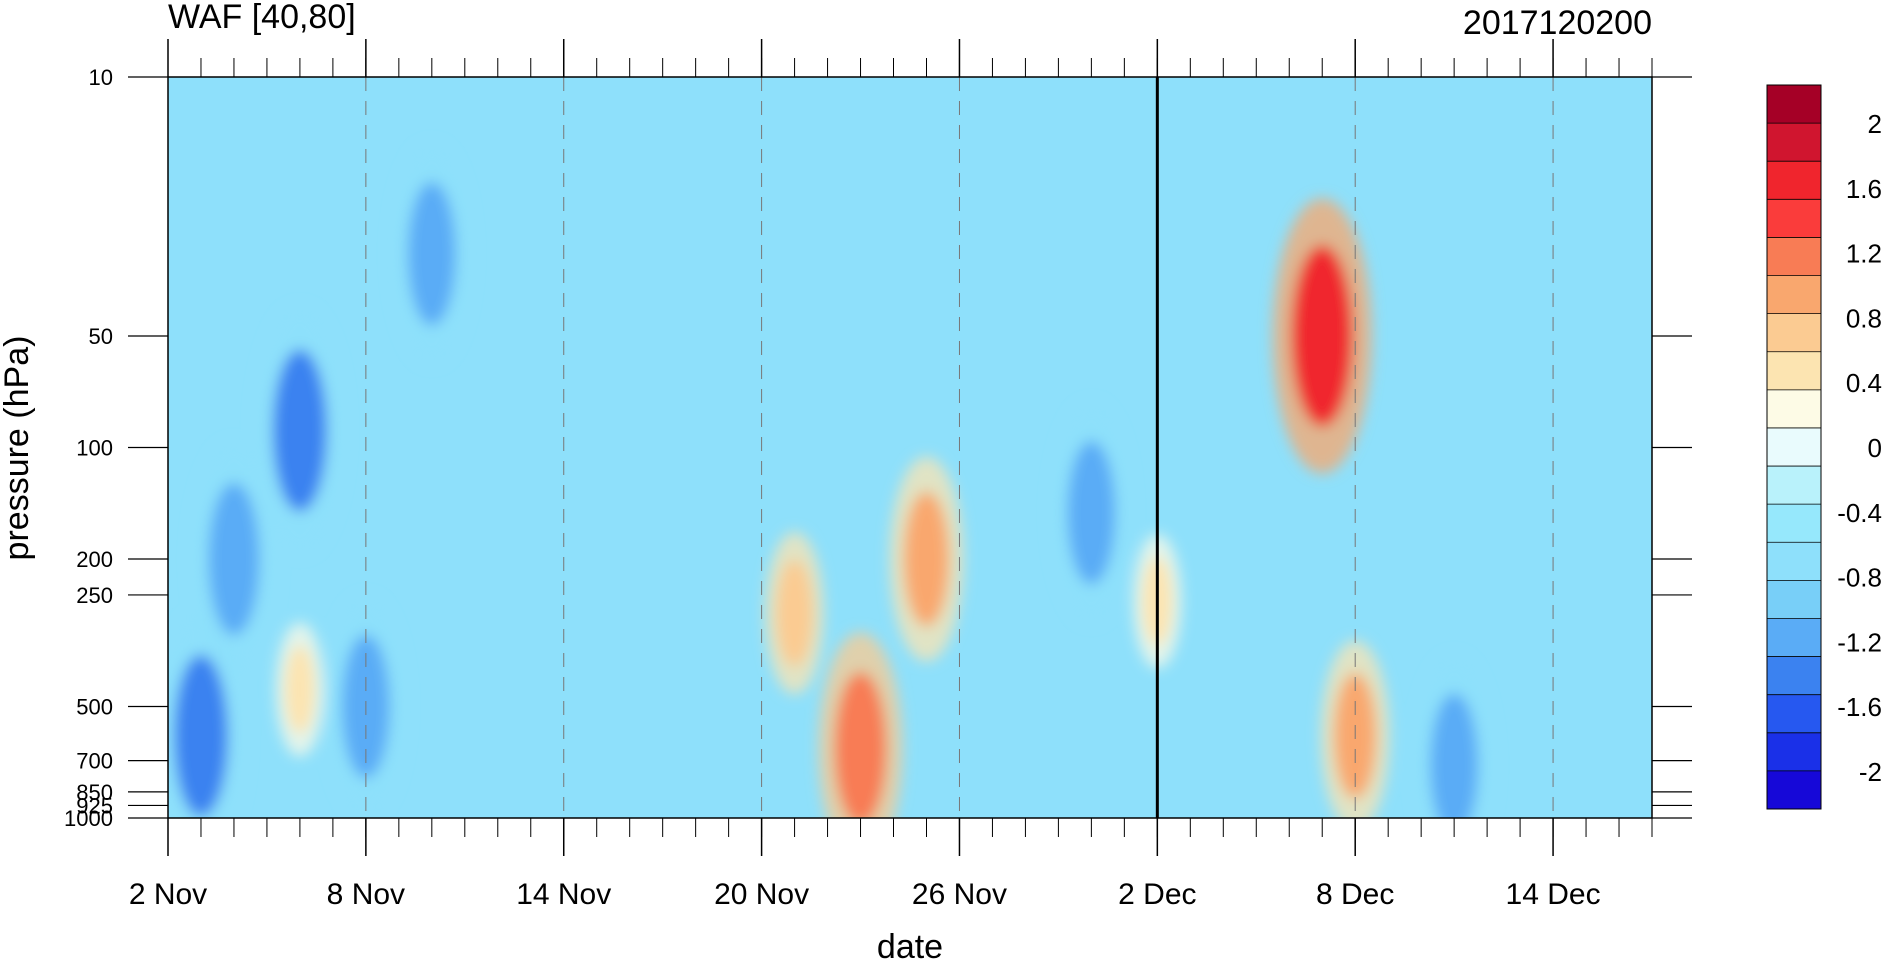  I want to click on y-tick-label: 50, so click(101, 336).